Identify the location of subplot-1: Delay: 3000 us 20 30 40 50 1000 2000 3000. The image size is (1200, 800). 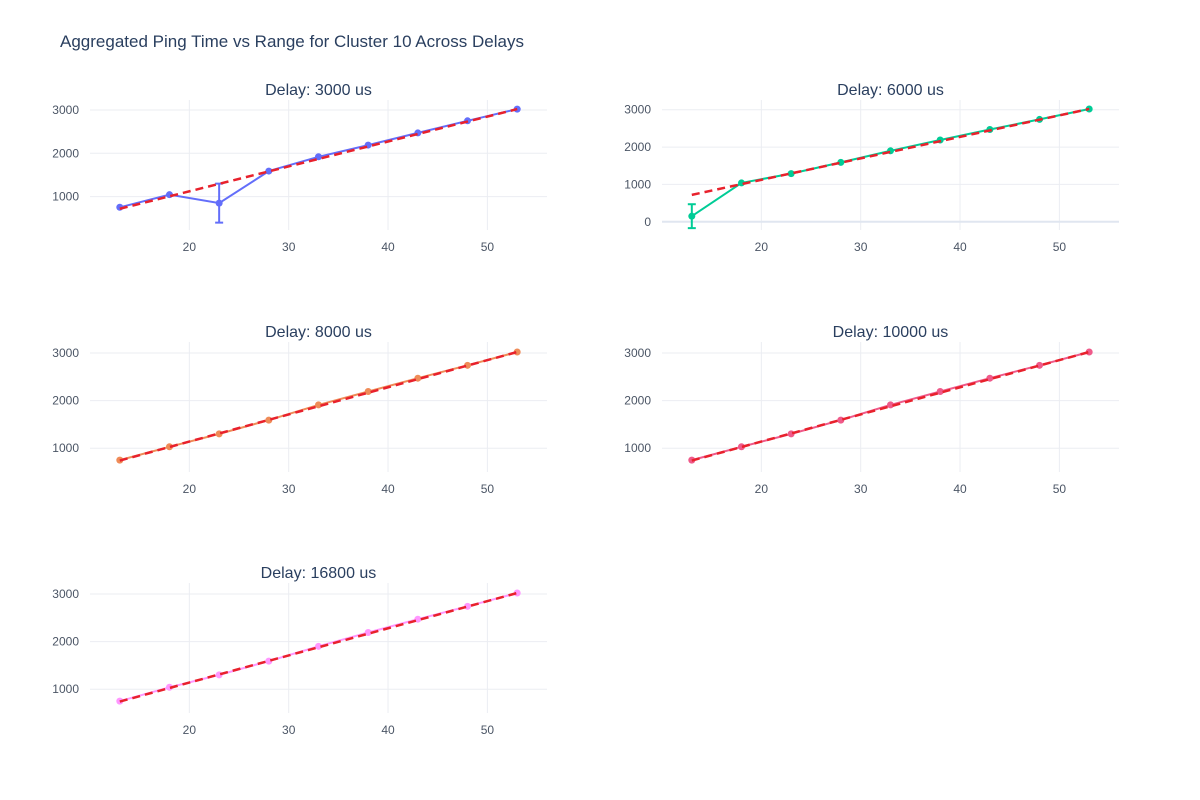
(299, 168).